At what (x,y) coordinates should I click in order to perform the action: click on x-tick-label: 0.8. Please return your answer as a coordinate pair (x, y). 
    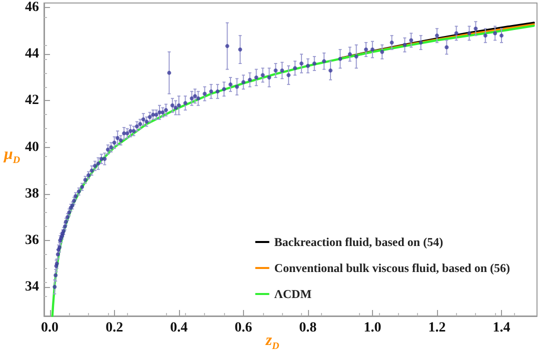
    Looking at the image, I should click on (308, 328).